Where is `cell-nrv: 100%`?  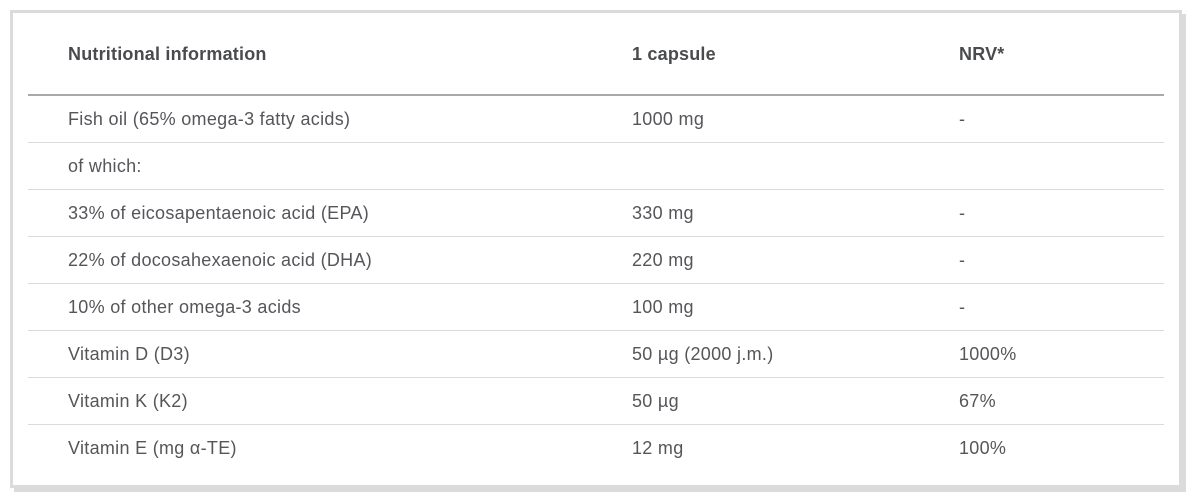
cell-nrv: 100% is located at coordinates (983, 448).